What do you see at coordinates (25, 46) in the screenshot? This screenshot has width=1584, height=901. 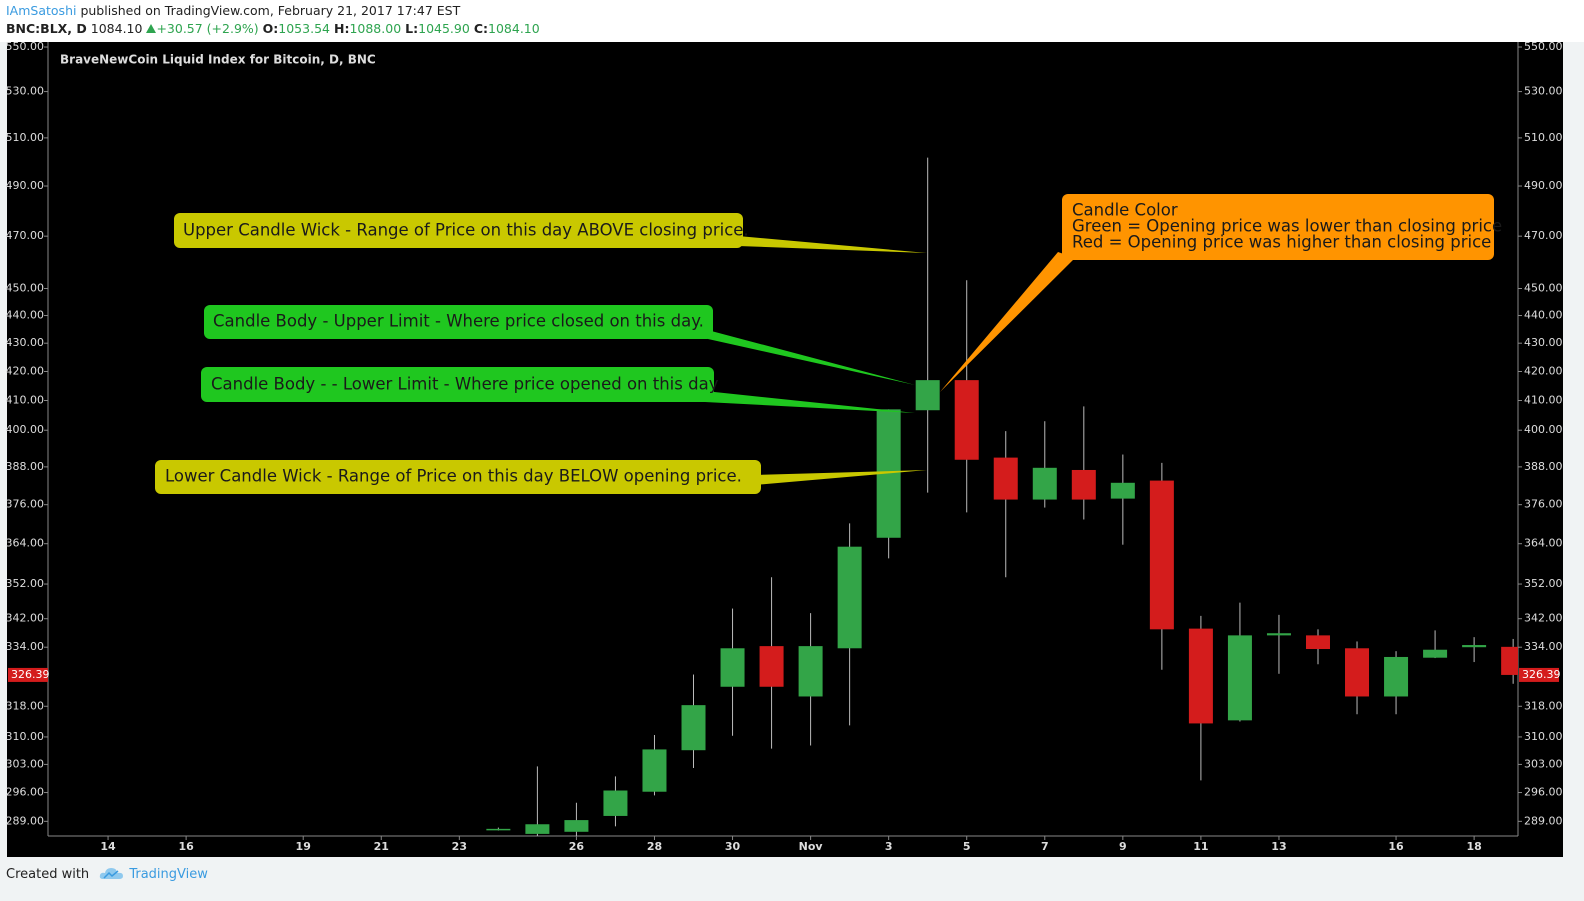 I see `y-tick-label: 550.00` at bounding box center [25, 46].